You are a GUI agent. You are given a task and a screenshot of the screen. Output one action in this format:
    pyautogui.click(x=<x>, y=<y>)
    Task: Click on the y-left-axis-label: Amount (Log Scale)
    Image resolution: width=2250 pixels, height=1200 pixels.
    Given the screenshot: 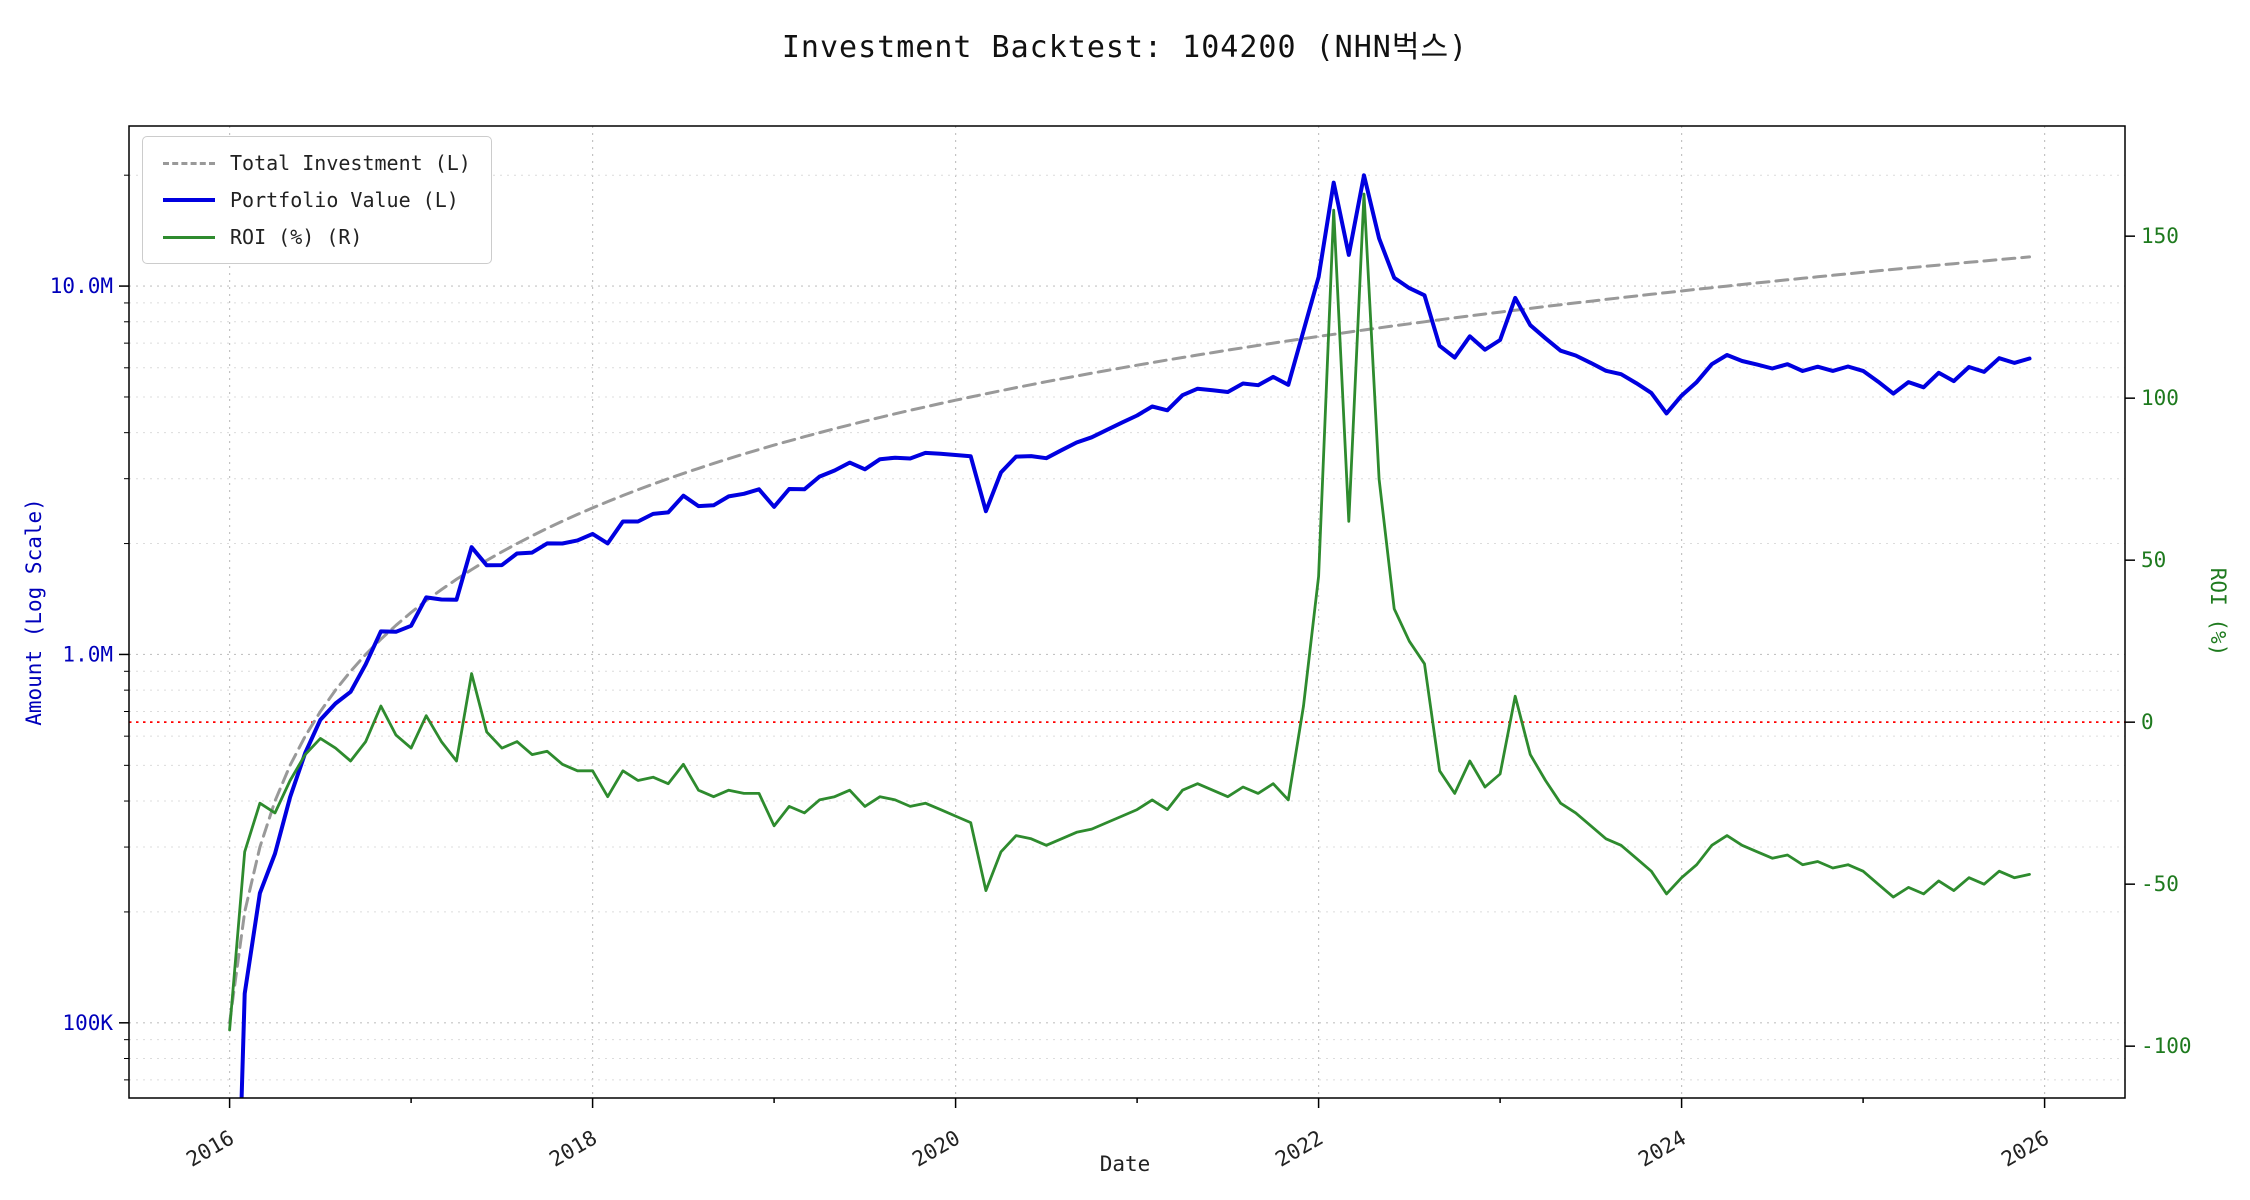 What is the action you would take?
    pyautogui.click(x=34, y=612)
    